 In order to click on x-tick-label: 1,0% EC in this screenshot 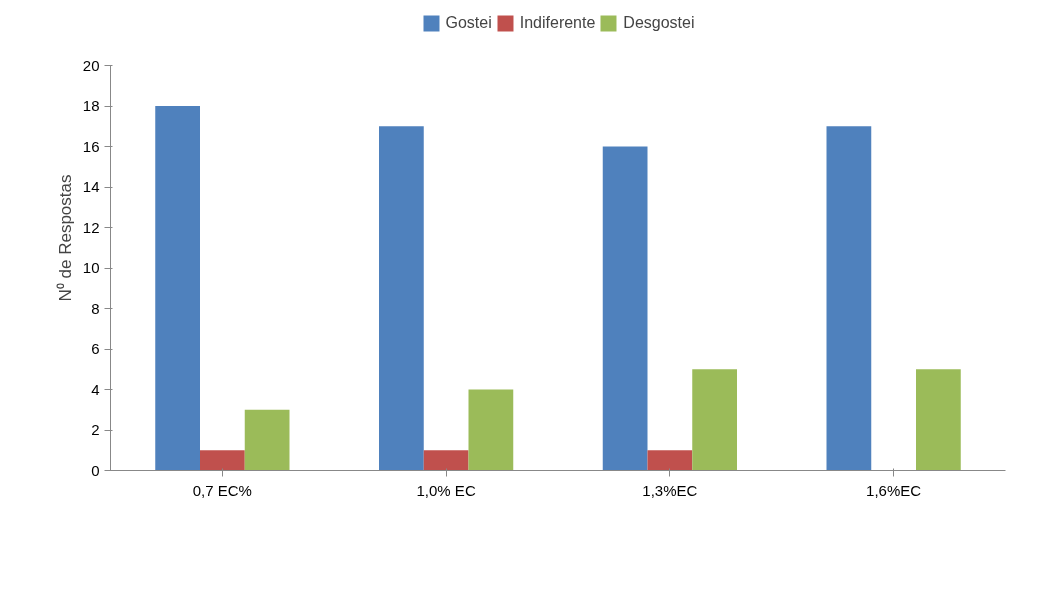, I will do `click(446, 490)`.